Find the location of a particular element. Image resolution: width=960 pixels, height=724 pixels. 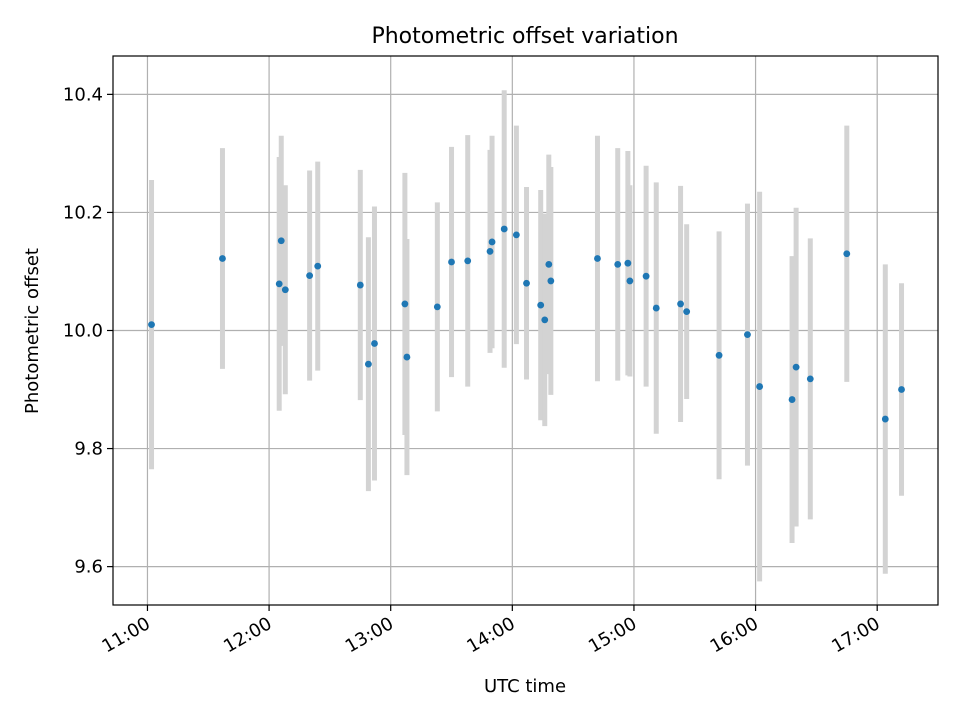

x-tick-label: 14:00 is located at coordinates (490, 635).